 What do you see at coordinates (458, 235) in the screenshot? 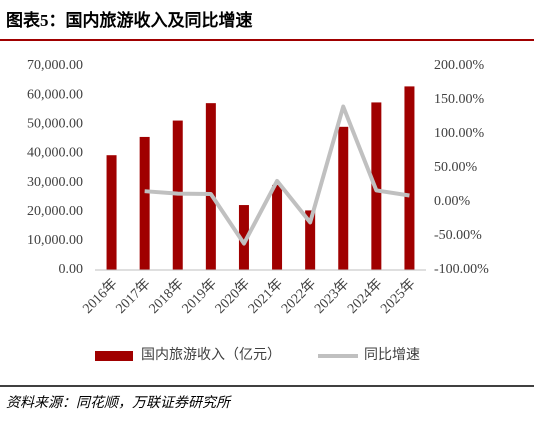
I see `y2-tick-label: -50.00%` at bounding box center [458, 235].